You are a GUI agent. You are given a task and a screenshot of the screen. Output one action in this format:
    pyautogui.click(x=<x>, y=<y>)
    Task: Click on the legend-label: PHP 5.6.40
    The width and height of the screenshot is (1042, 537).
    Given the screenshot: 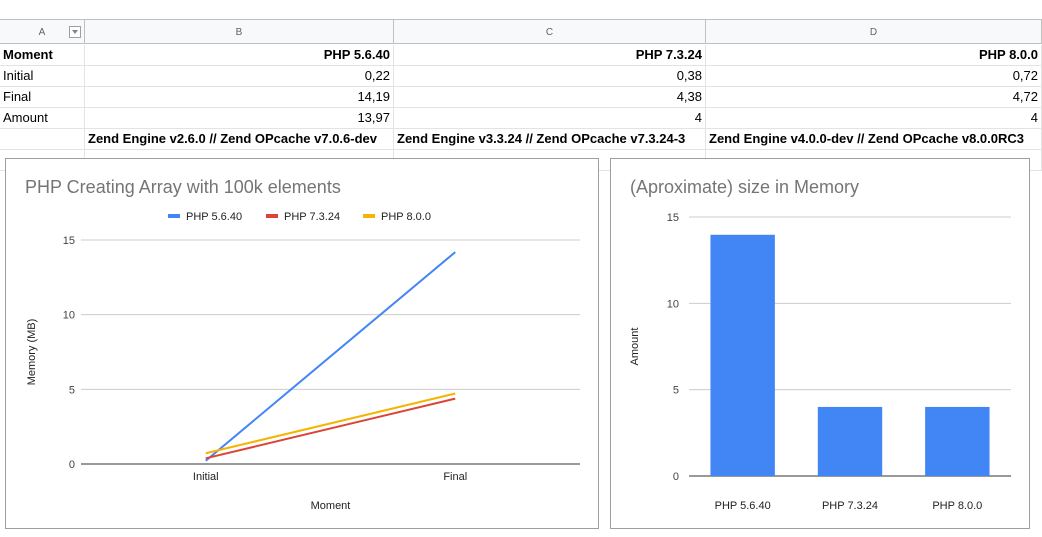 What is the action you would take?
    pyautogui.click(x=214, y=217)
    